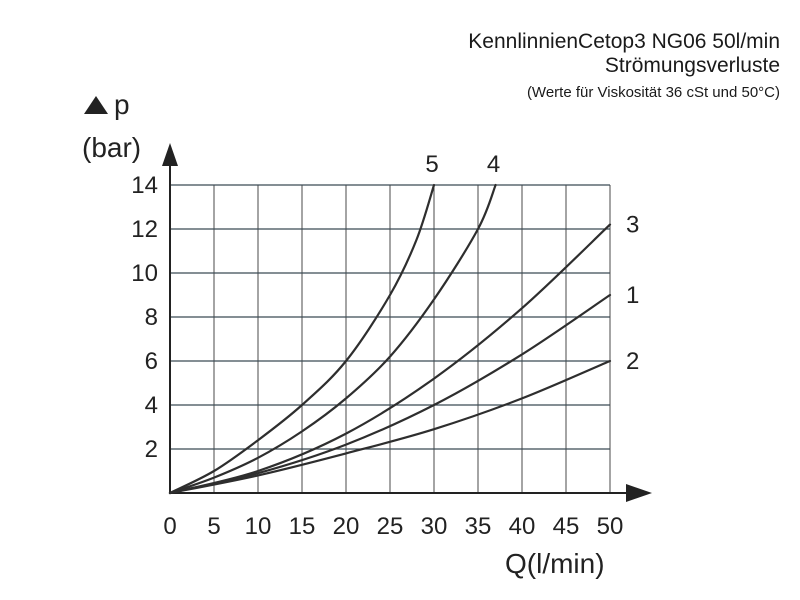  Describe the element at coordinates (111, 147) in the screenshot. I see `y-axis-label-line2: (bar)` at that location.